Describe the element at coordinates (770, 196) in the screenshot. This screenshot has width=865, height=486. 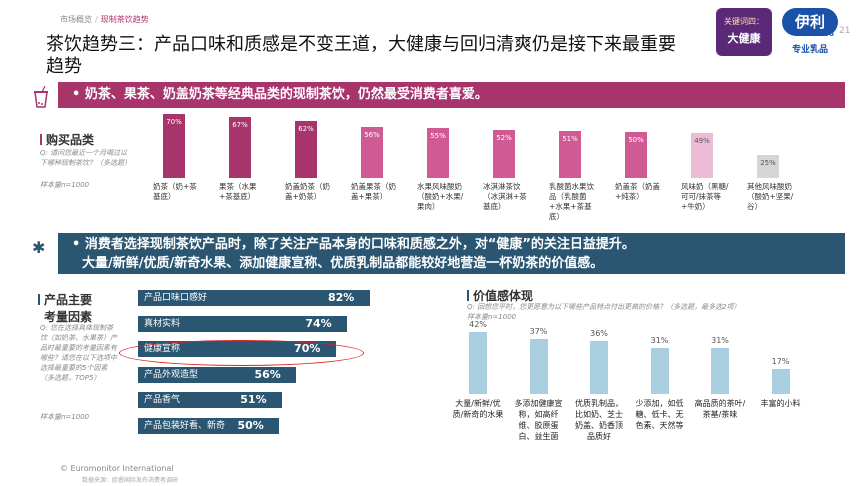
I see `purchase-category-label: 其他风味酸奶（酸奶+坚果/谷）` at that location.